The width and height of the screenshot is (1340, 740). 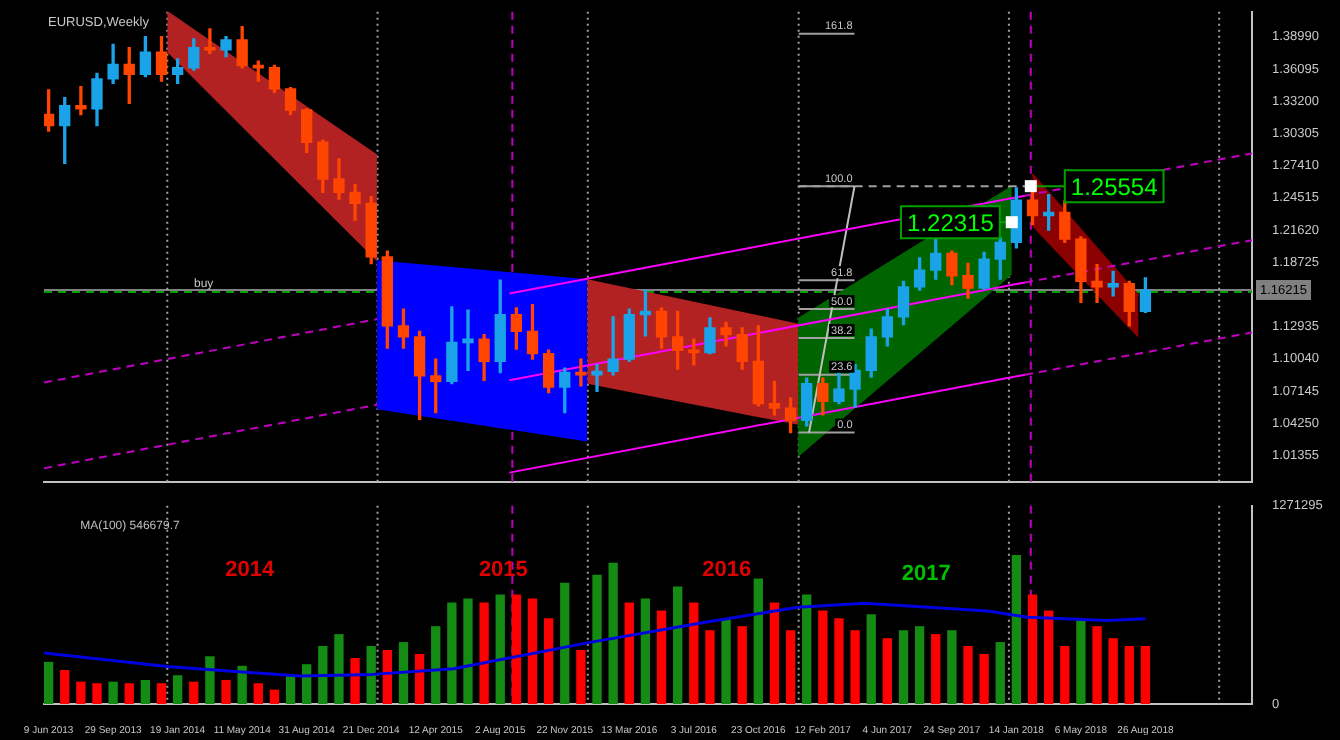 I want to click on annotation: 2014, so click(x=250, y=570).